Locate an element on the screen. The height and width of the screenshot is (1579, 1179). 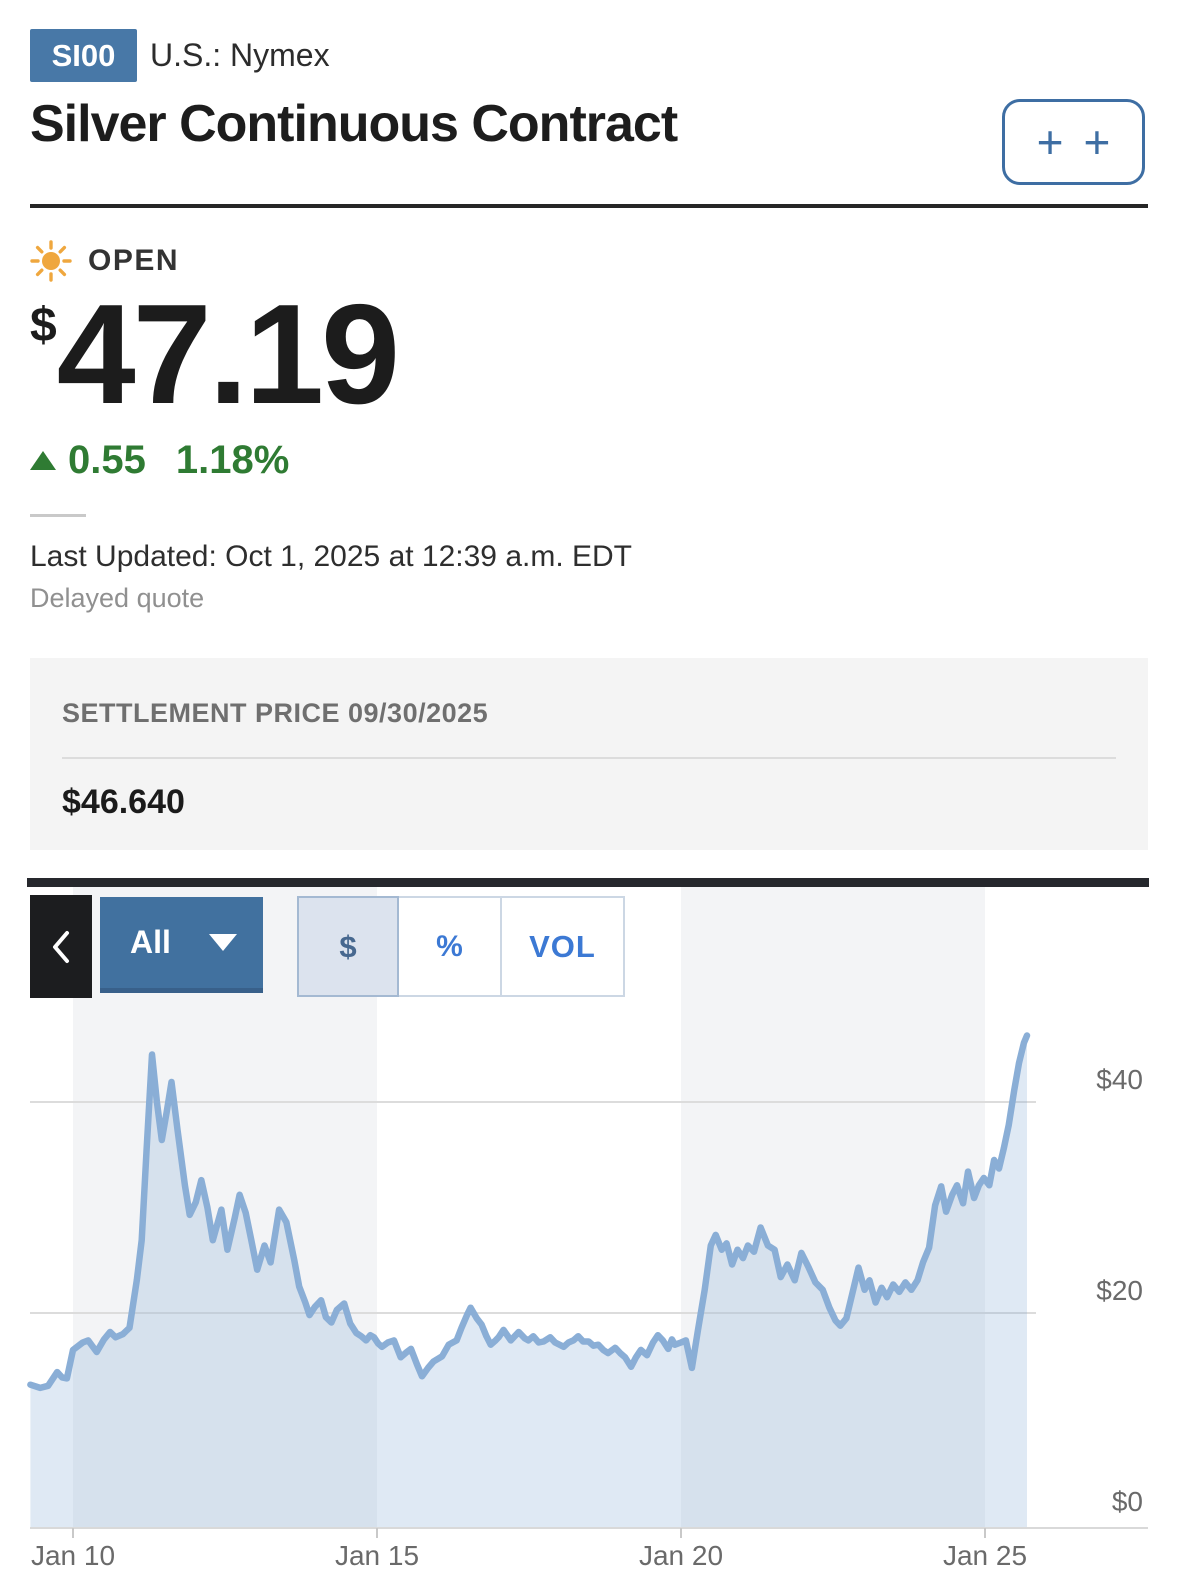
range-selected-value: All is located at coordinates (150, 942).